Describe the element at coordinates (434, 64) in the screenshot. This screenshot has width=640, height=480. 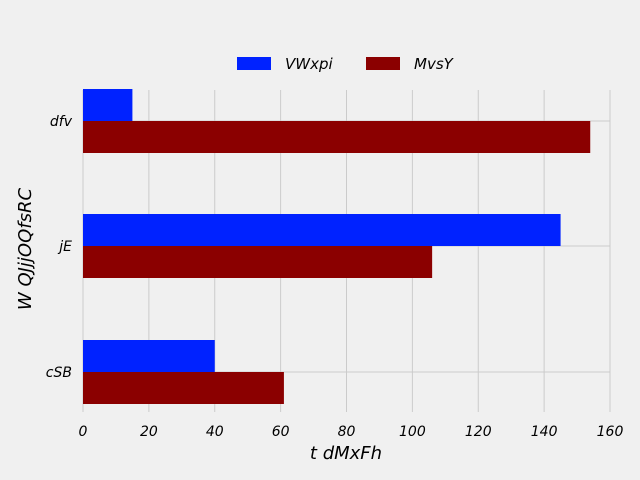
I see `legend-label-series-2: MvsY` at that location.